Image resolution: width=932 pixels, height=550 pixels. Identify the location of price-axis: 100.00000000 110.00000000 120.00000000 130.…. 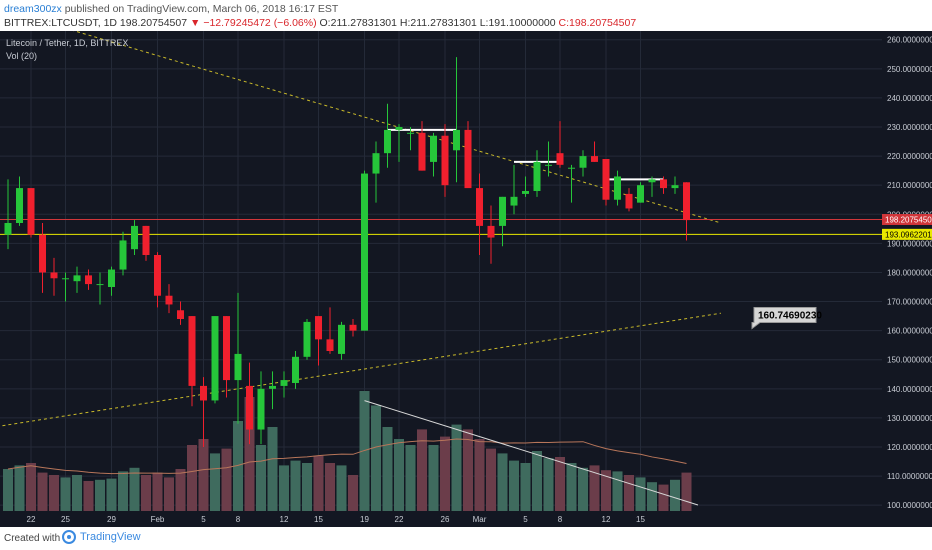
(907, 271).